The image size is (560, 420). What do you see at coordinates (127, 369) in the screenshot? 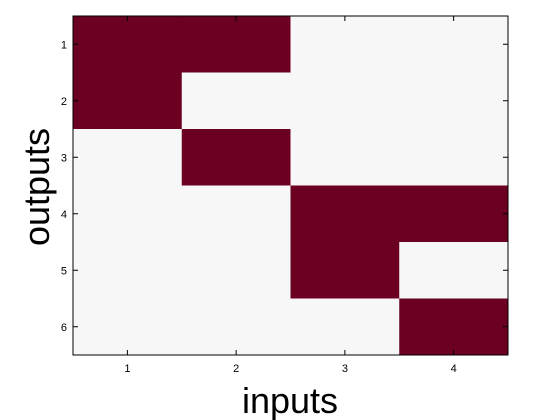
I see `x-tick-label: 1` at bounding box center [127, 369].